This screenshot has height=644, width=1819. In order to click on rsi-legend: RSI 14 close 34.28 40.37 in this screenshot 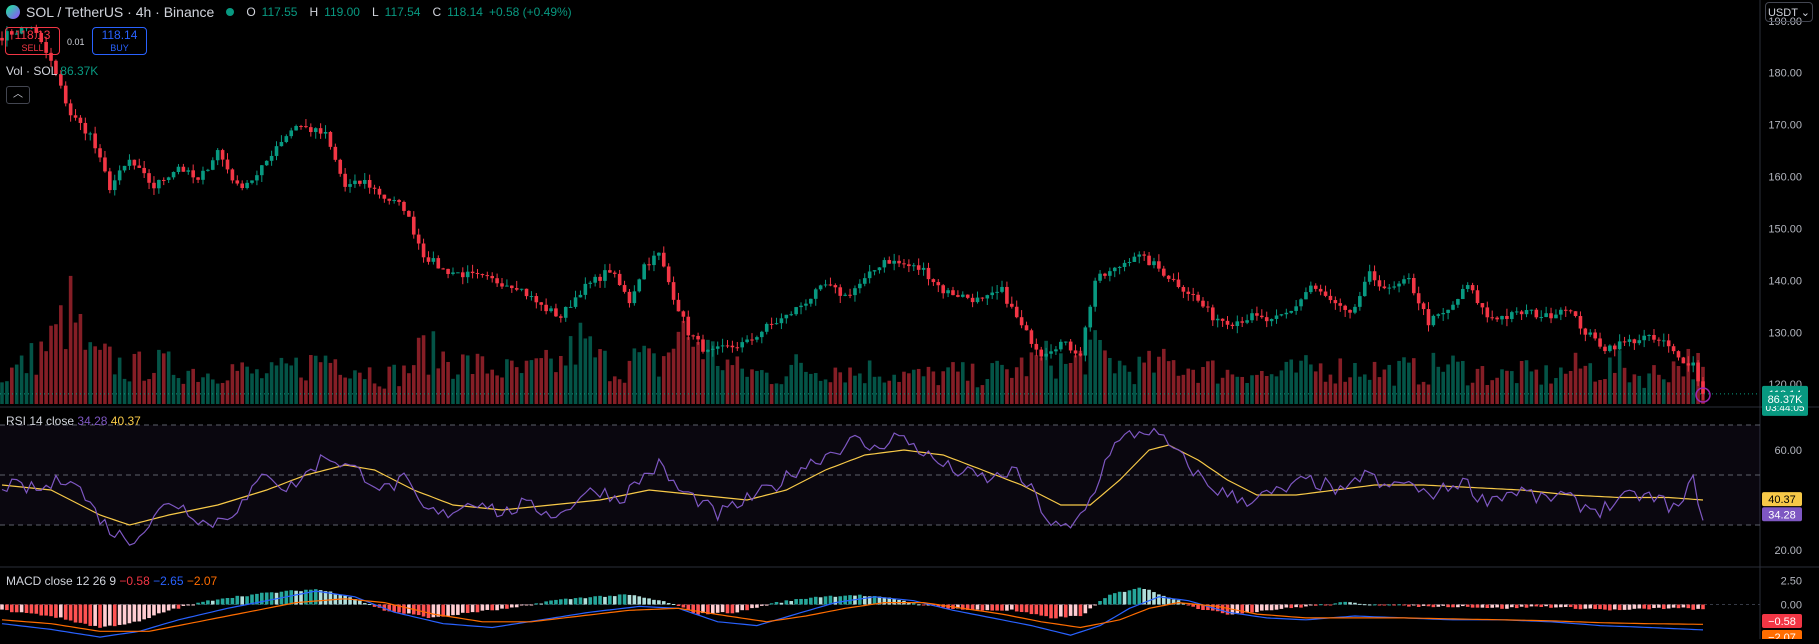, I will do `click(73, 421)`.